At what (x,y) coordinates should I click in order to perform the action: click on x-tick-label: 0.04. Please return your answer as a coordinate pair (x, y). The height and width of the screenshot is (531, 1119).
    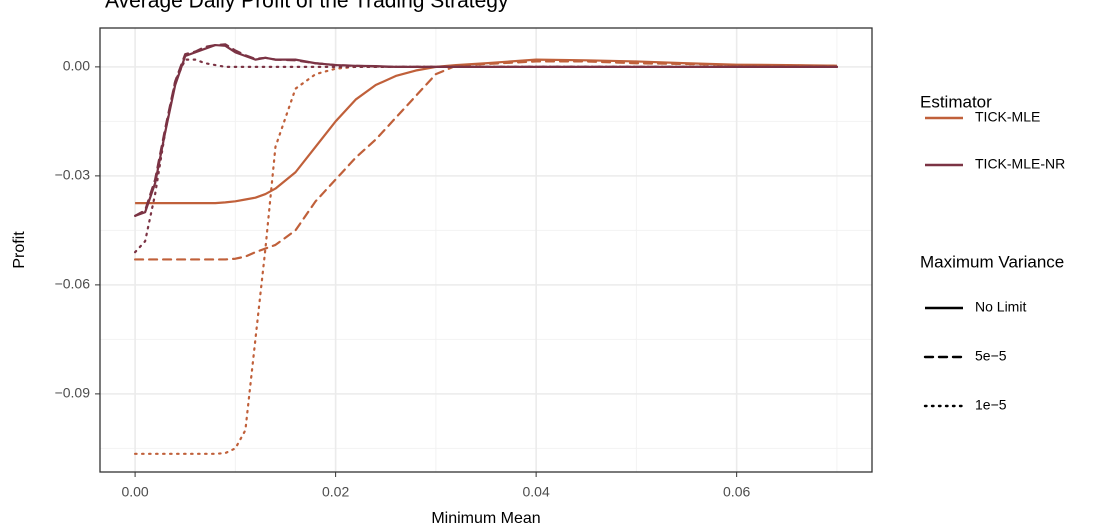
    Looking at the image, I should click on (536, 492).